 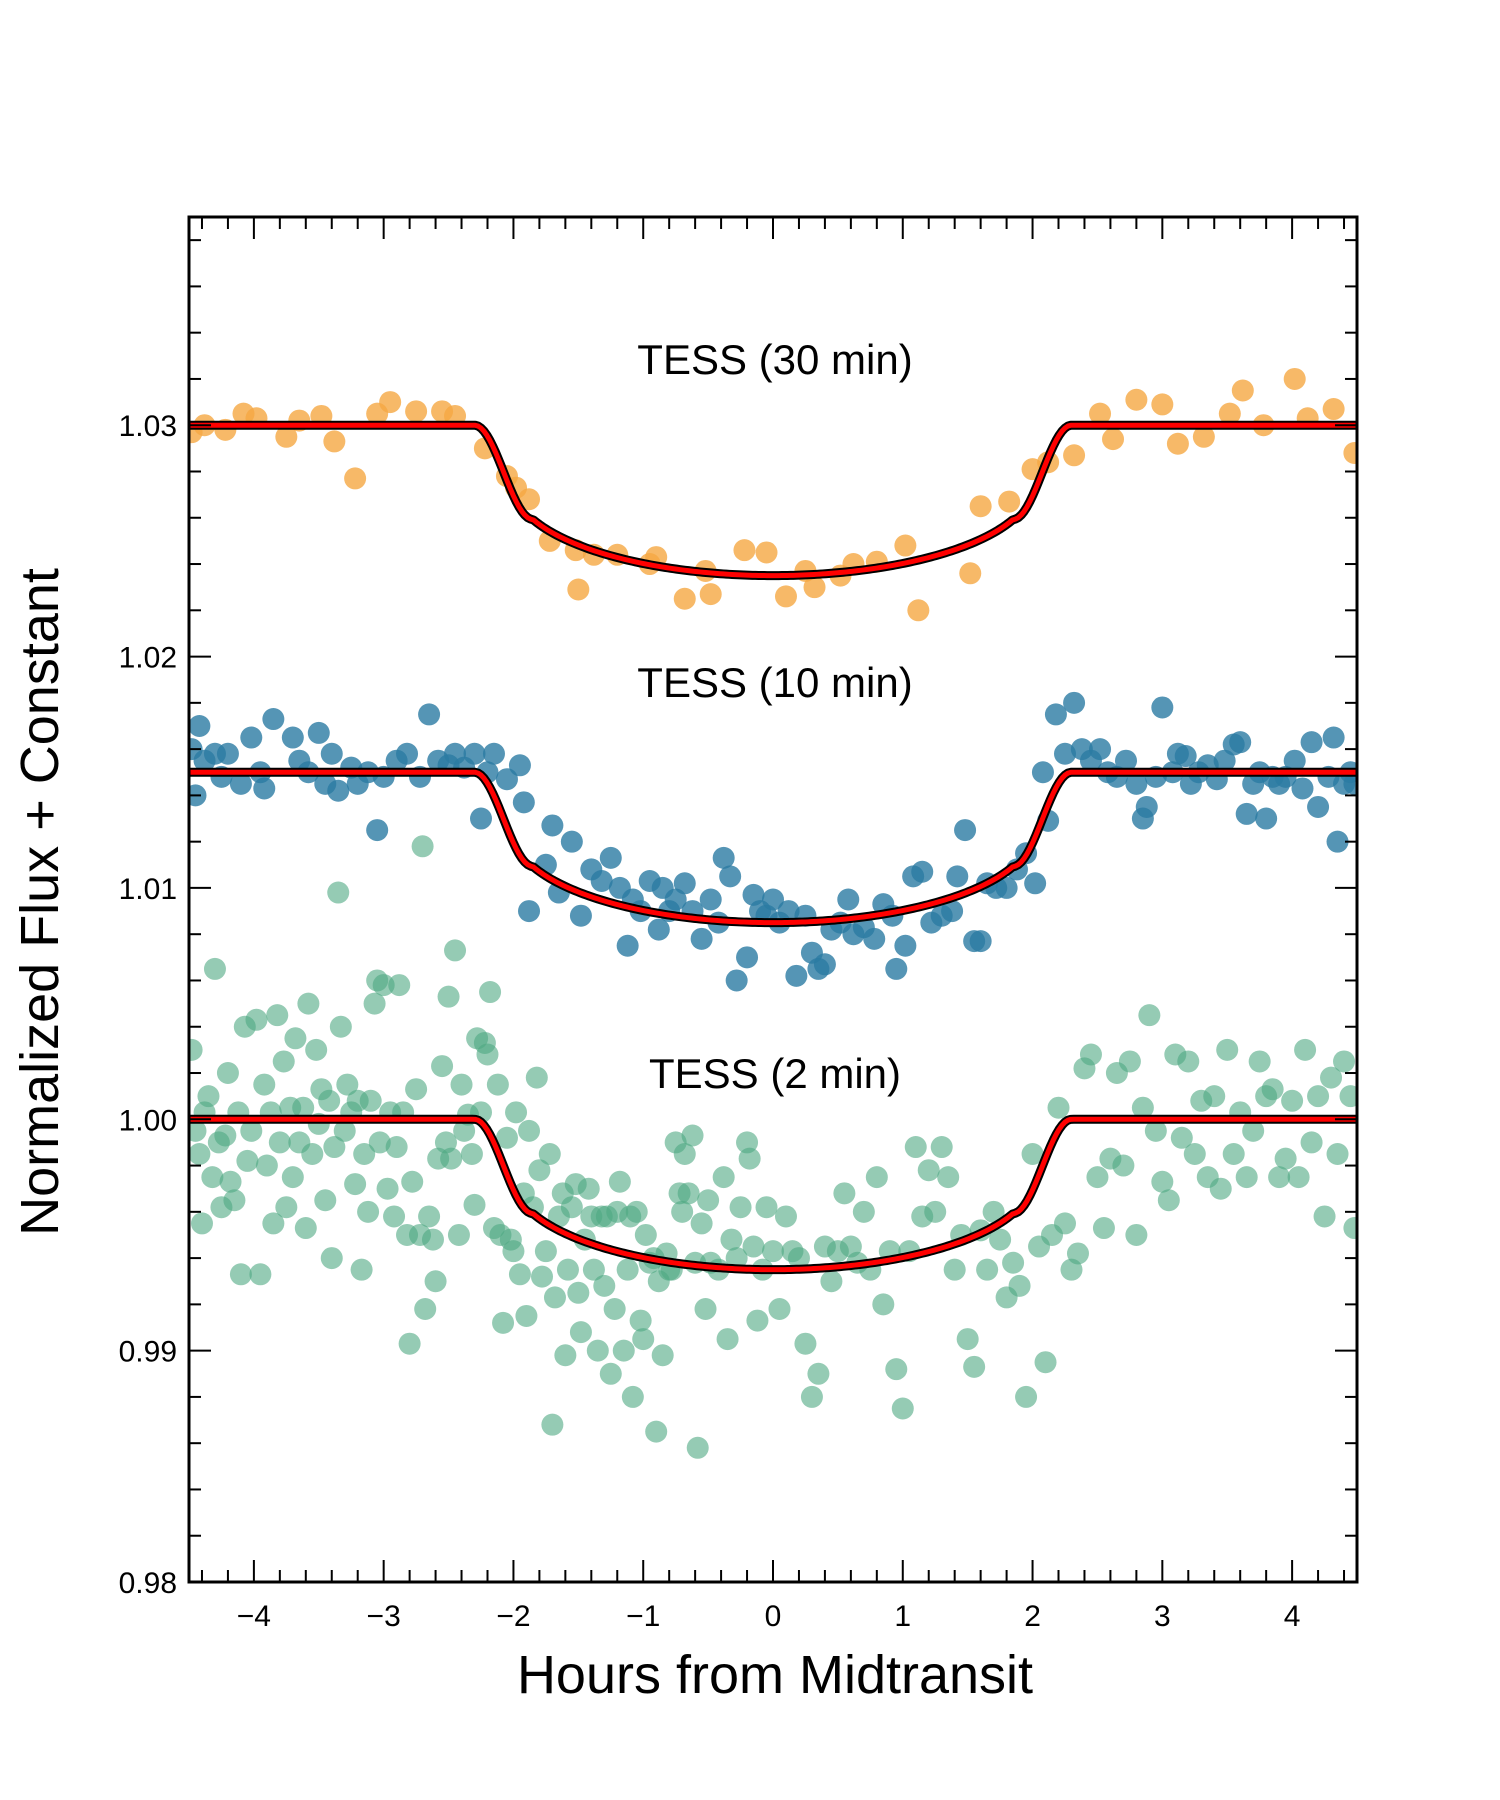 I want to click on series-labels: TESS (30 min) TESS (10 min) TESS (2 min), so click(x=774, y=716).